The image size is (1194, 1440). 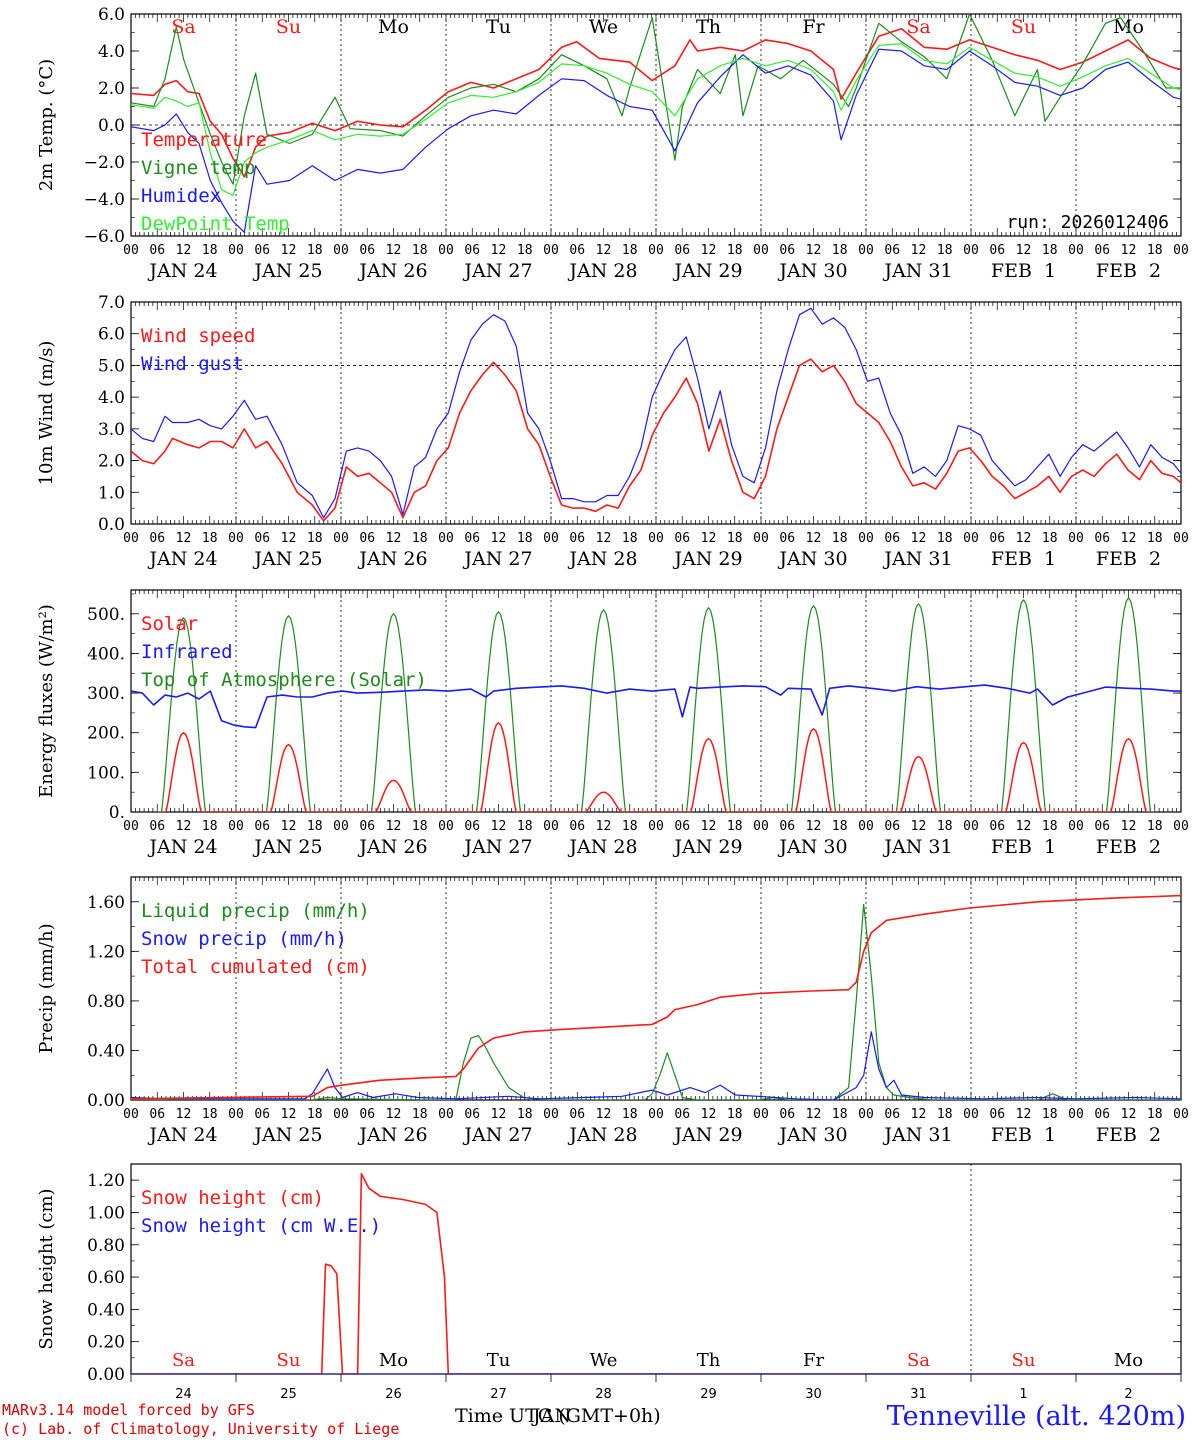 I want to click on series-top-of-atmosphere-solar, so click(x=656, y=704).